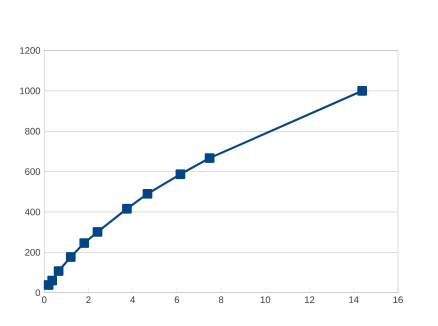 The width and height of the screenshot is (438, 326). Describe the element at coordinates (265, 299) in the screenshot. I see `x-tick-label: 10` at that location.